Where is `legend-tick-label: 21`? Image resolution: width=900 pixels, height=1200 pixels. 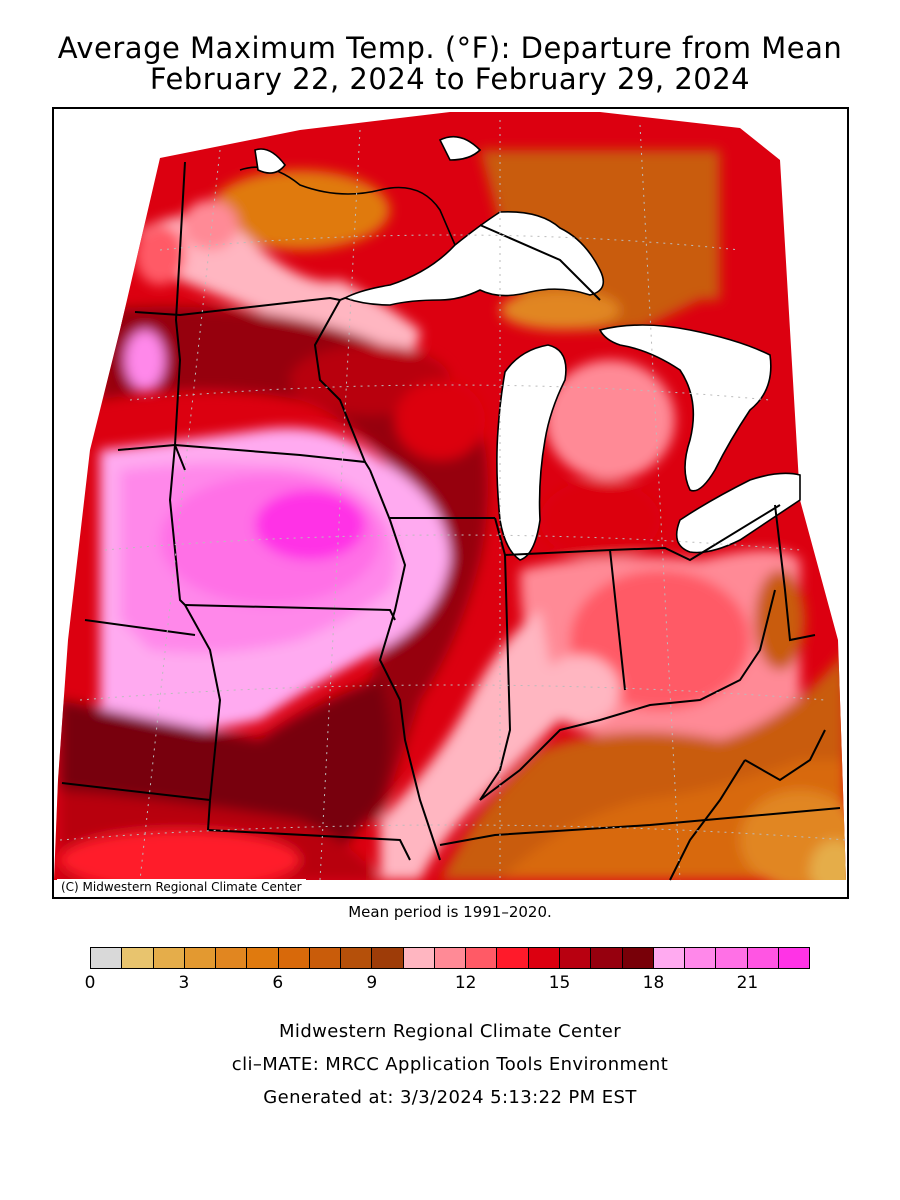
legend-tick-label: 21 is located at coordinates (747, 983).